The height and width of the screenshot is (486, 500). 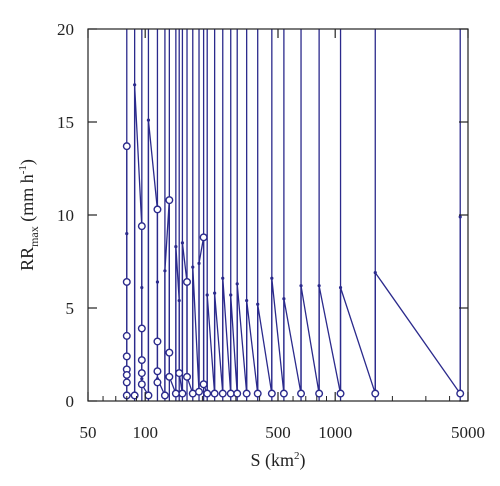 I want to click on y-tick-label: 20, so click(x=65, y=29).